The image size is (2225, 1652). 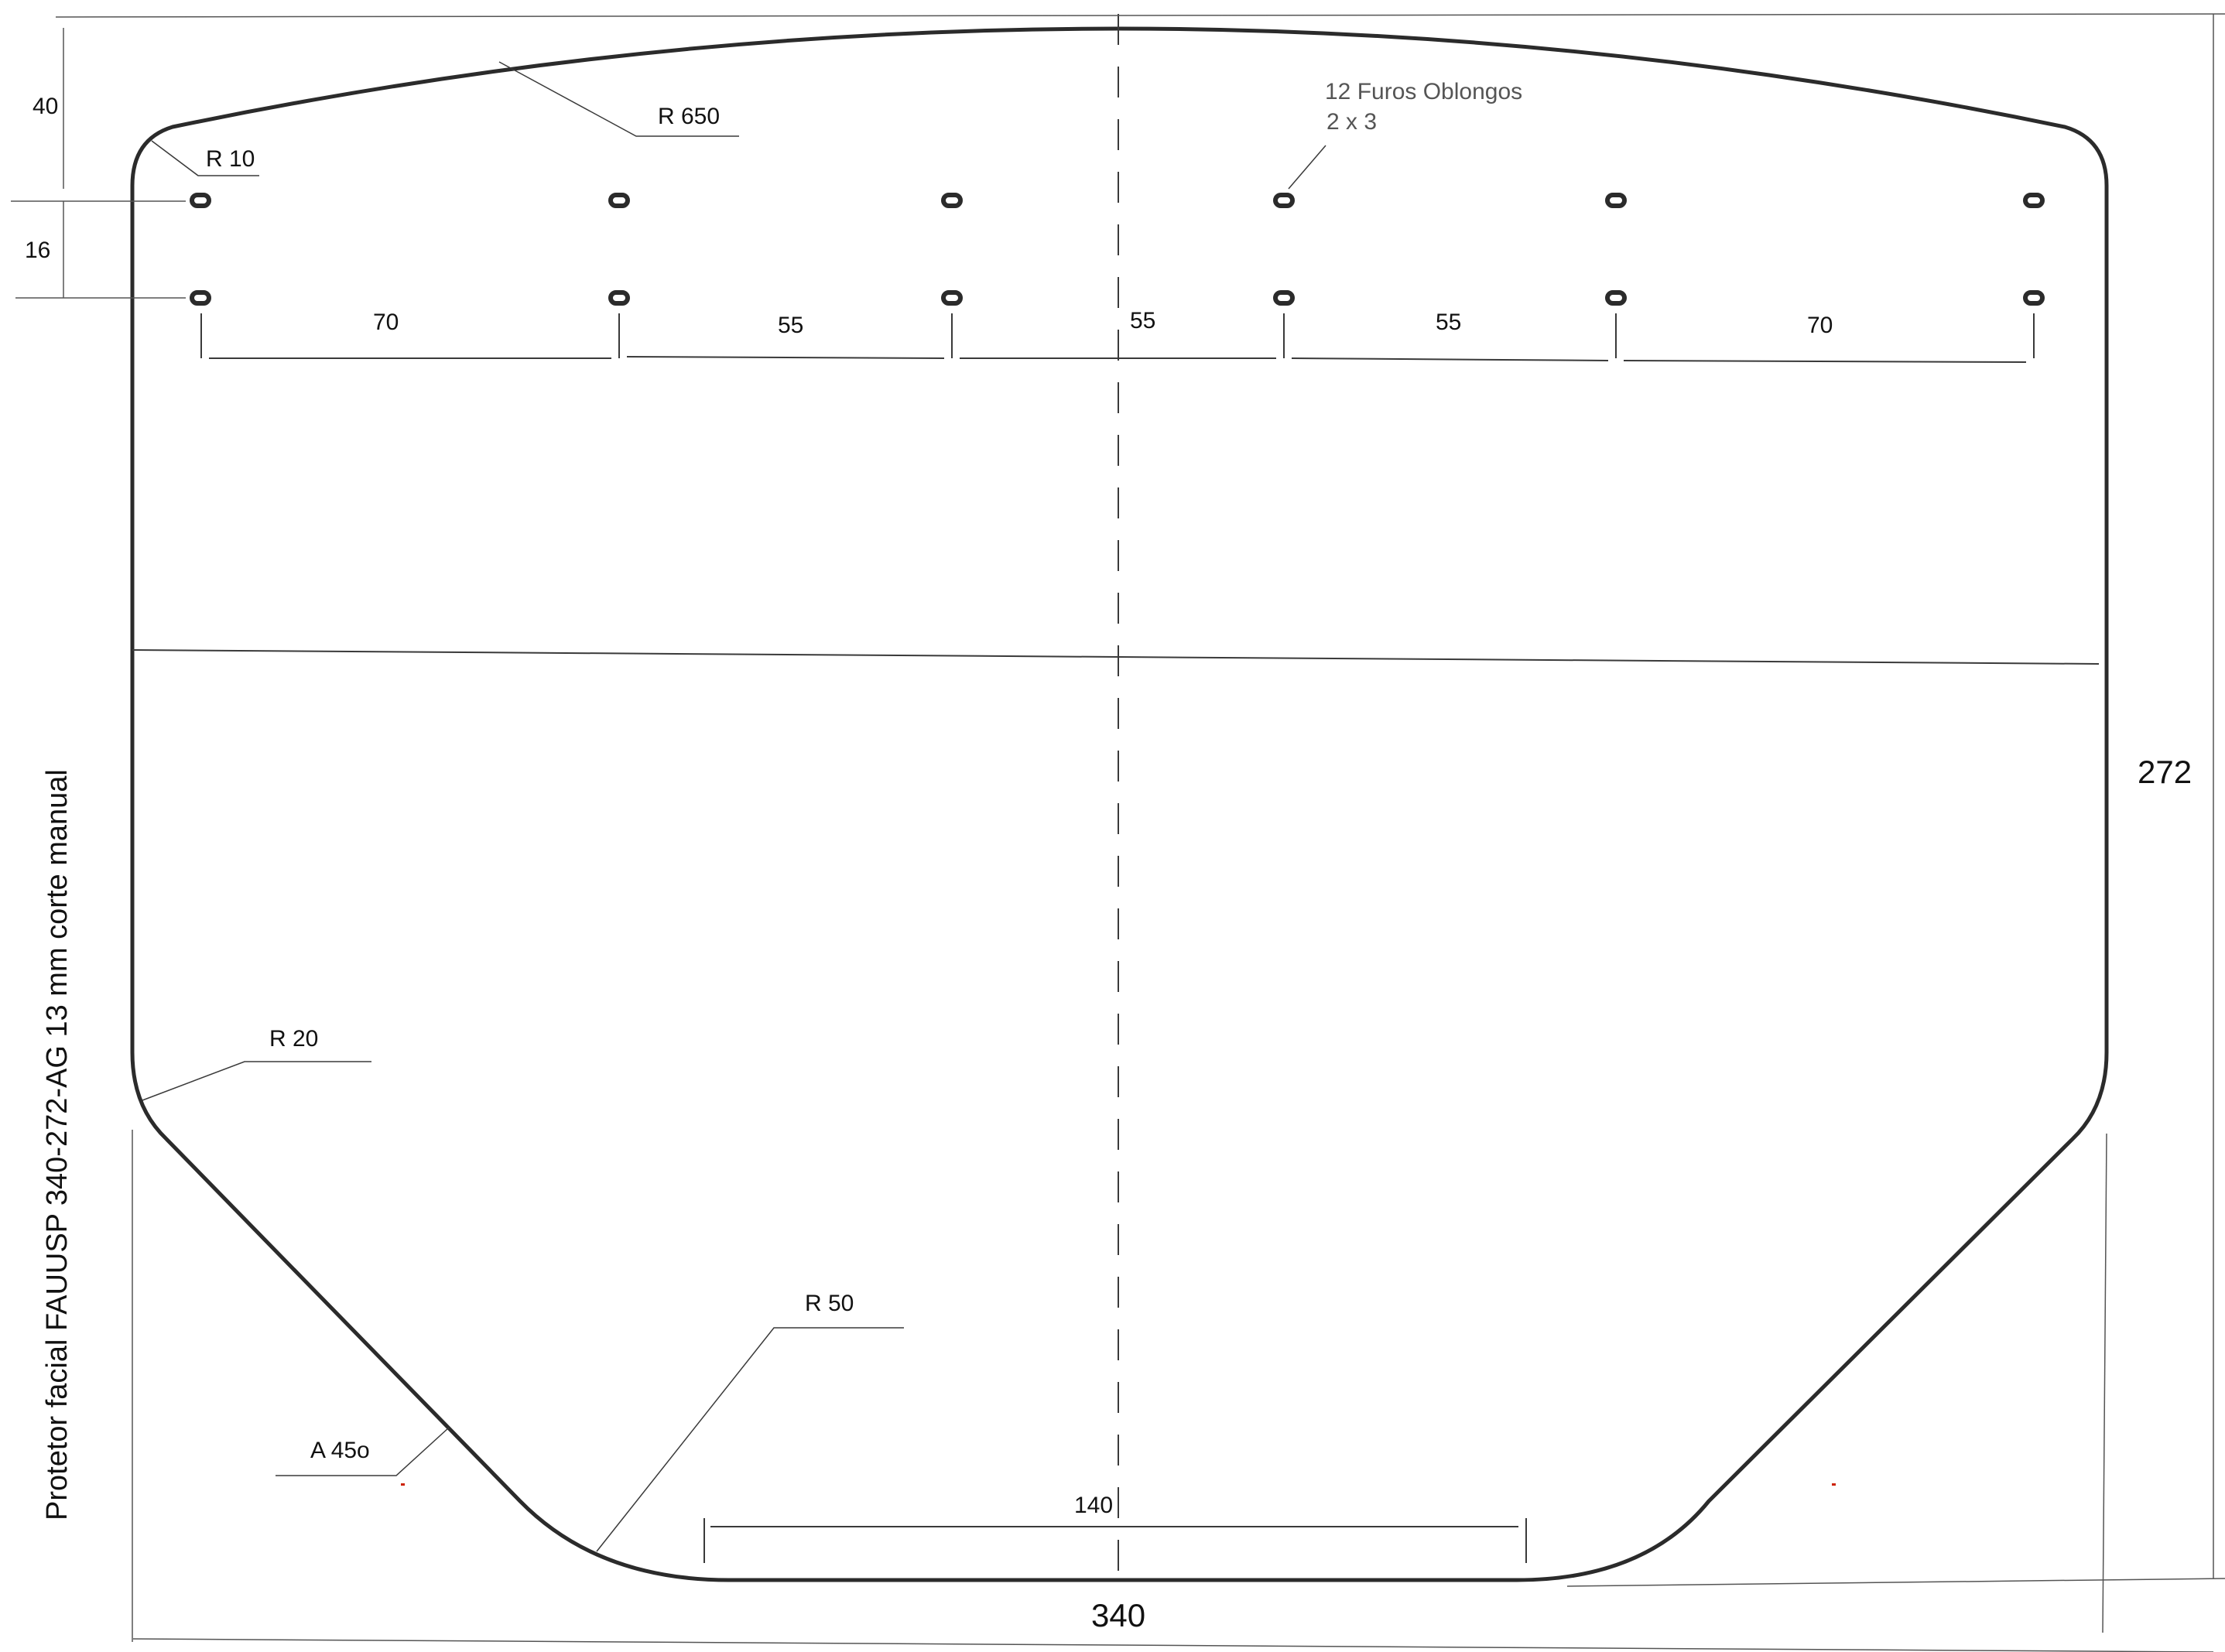 I want to click on r50-leader, so click(x=750, y=1440).